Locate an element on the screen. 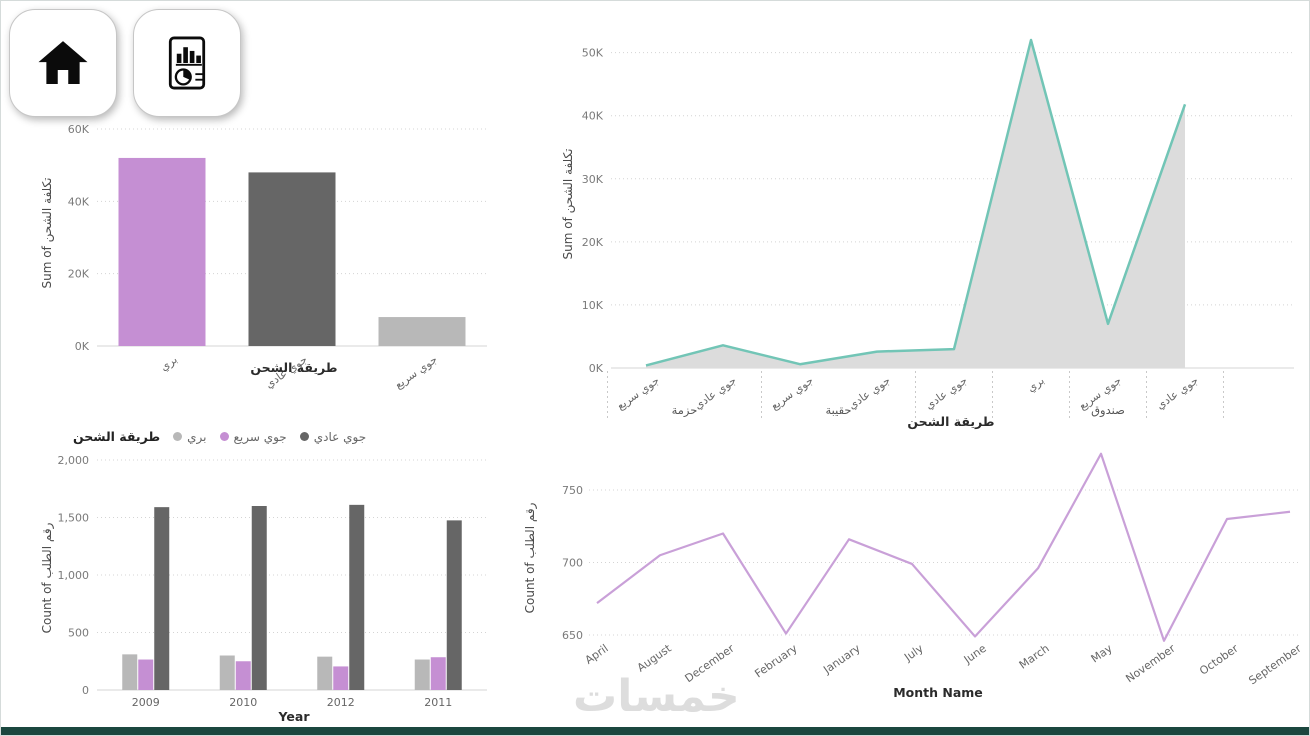  trend-line is located at coordinates (943, 547).